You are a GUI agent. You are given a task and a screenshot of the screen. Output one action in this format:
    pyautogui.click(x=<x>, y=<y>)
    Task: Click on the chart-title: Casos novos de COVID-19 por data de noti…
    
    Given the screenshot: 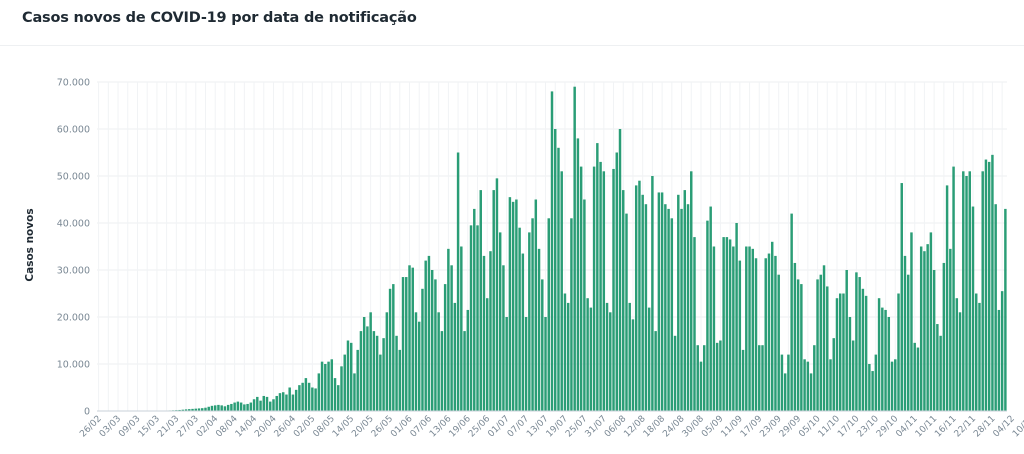 What is the action you would take?
    pyautogui.click(x=219, y=18)
    